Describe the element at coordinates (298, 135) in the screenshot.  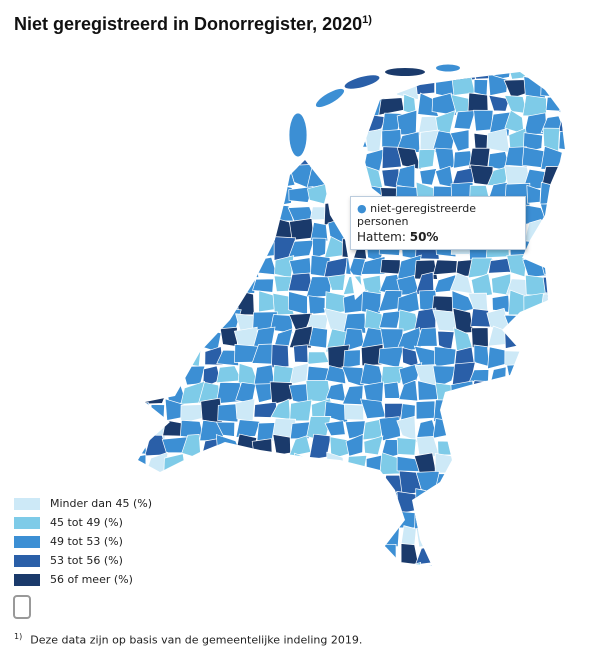
I see `island` at that location.